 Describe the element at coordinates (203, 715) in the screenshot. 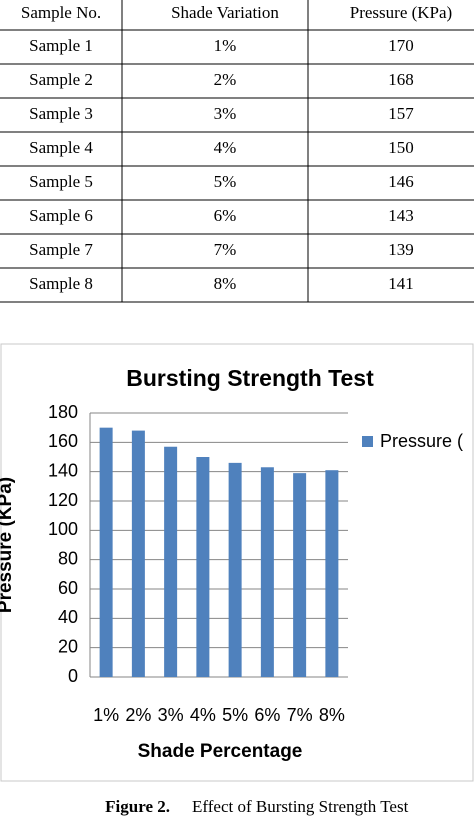

I see `x-tick-label: 4%` at that location.